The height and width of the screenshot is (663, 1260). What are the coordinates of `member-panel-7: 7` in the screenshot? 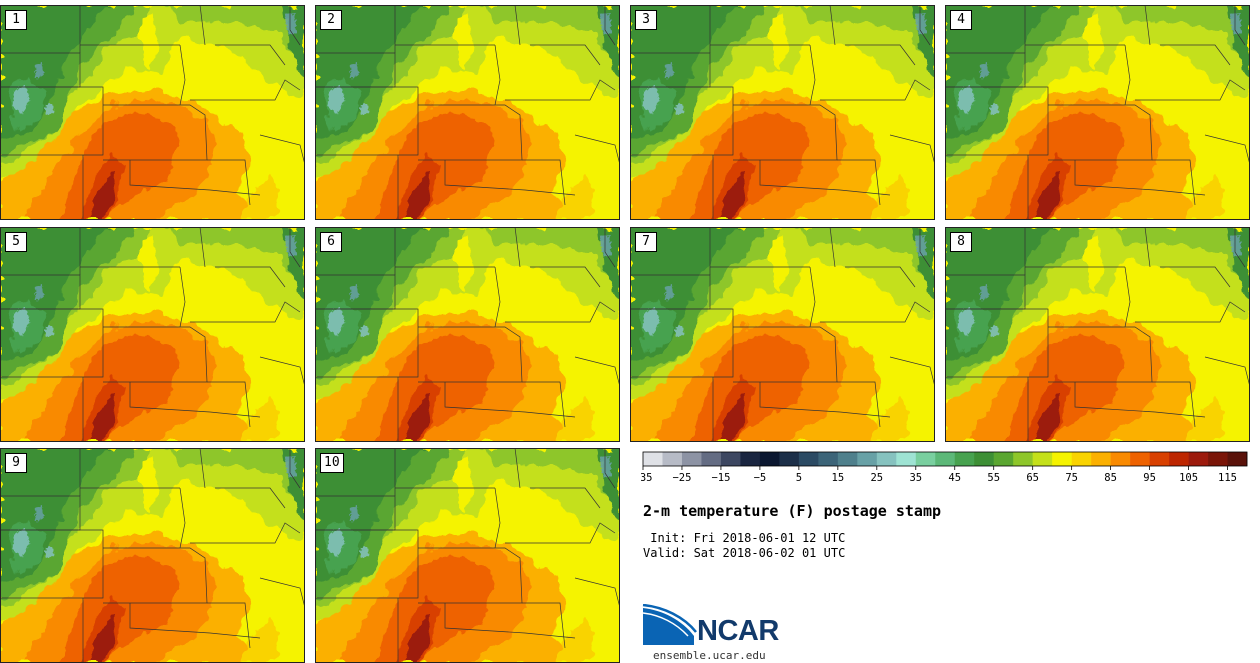 It's located at (782, 334).